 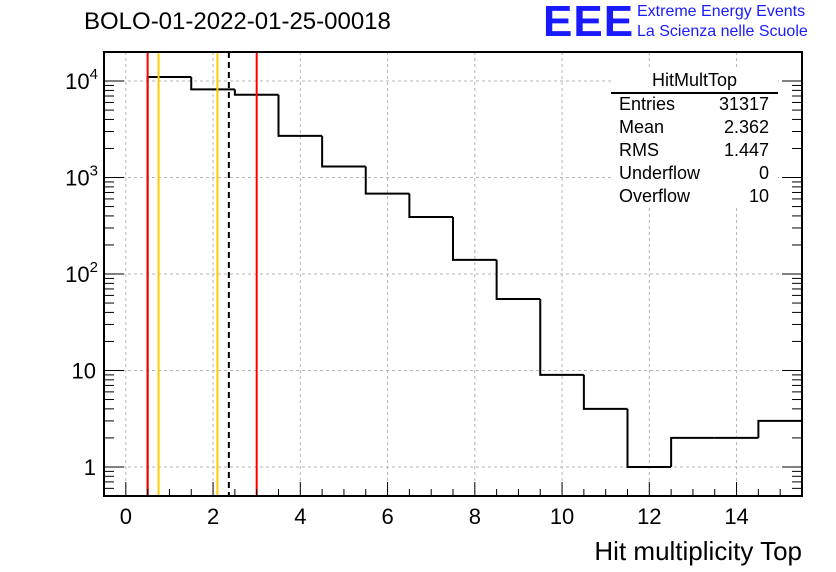 What do you see at coordinates (694, 80) in the screenshot?
I see `stats-title: HitMultTop` at bounding box center [694, 80].